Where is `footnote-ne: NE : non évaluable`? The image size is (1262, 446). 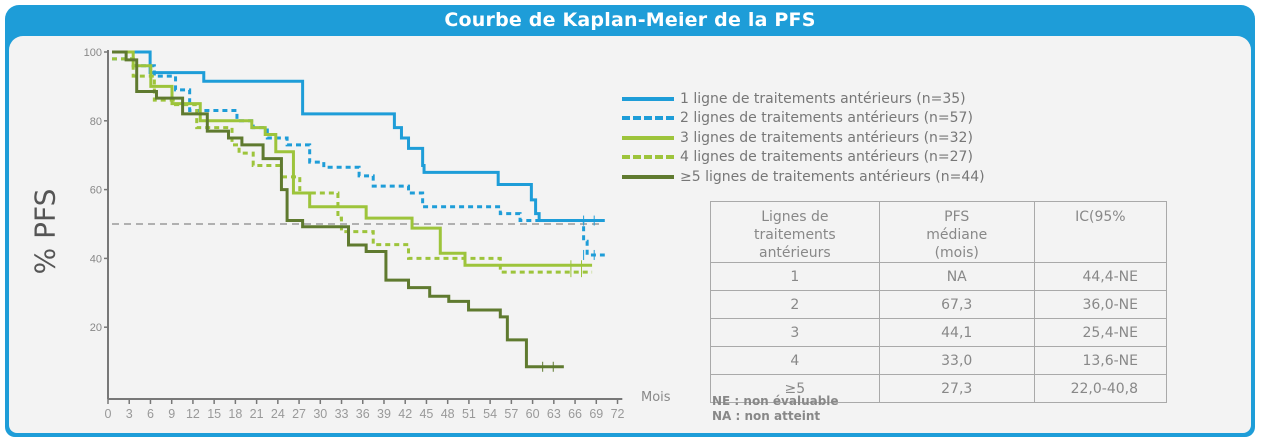 footnote-ne: NE : non évaluable is located at coordinates (775, 401).